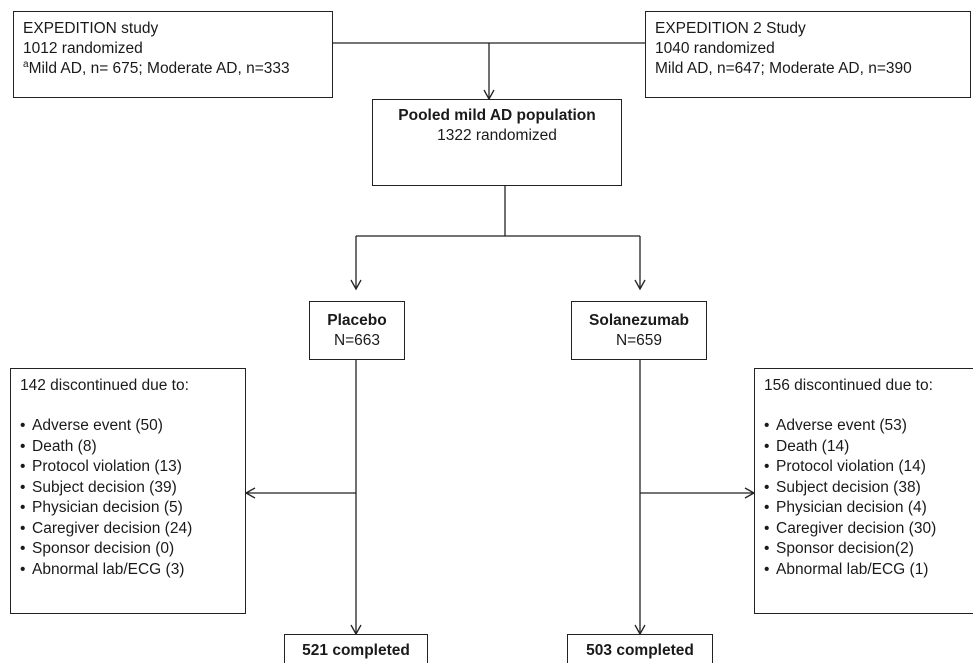  I want to click on placebo-n: N=663, so click(357, 340).